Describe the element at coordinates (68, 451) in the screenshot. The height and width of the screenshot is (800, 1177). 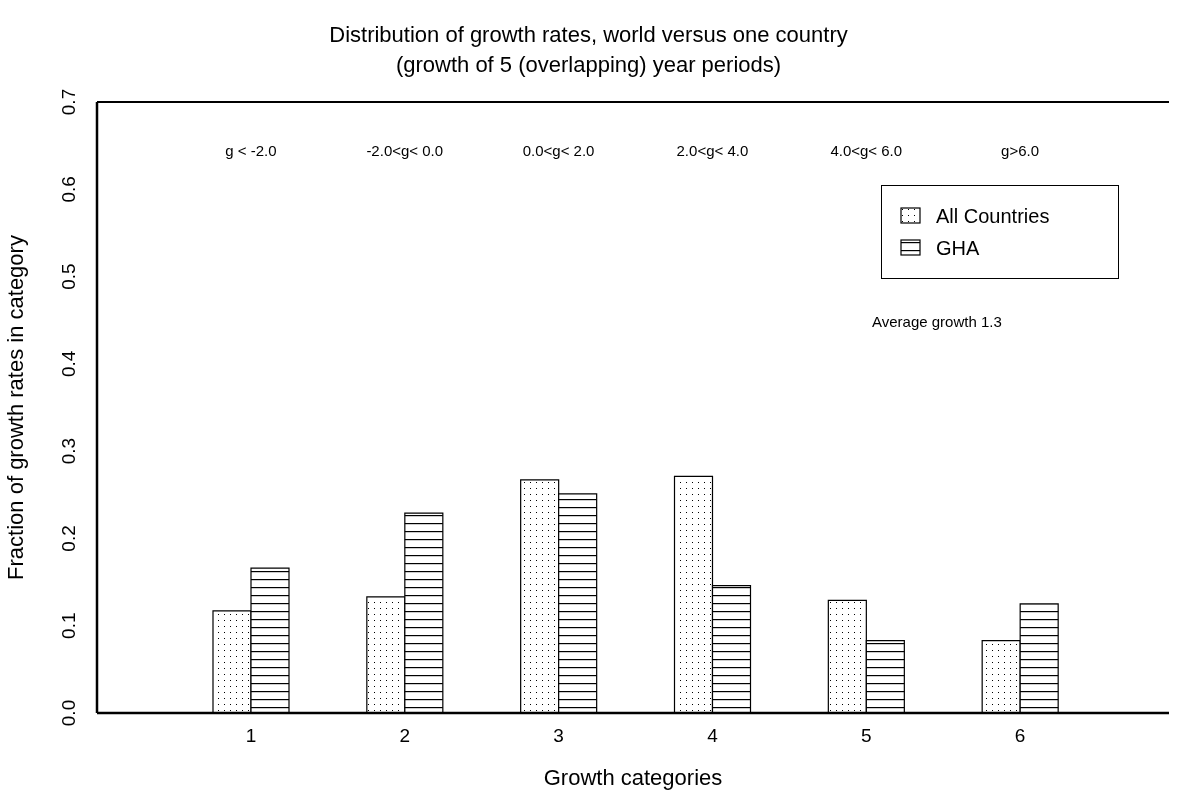
I see `y-tick-label: 0.3` at that location.